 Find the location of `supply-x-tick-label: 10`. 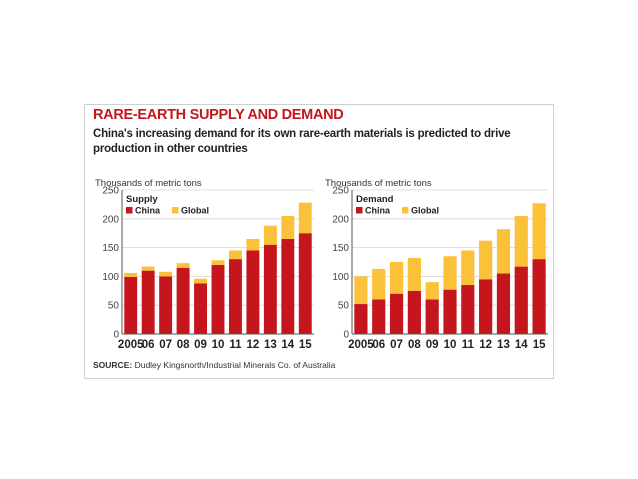

supply-x-tick-label: 10 is located at coordinates (218, 345).